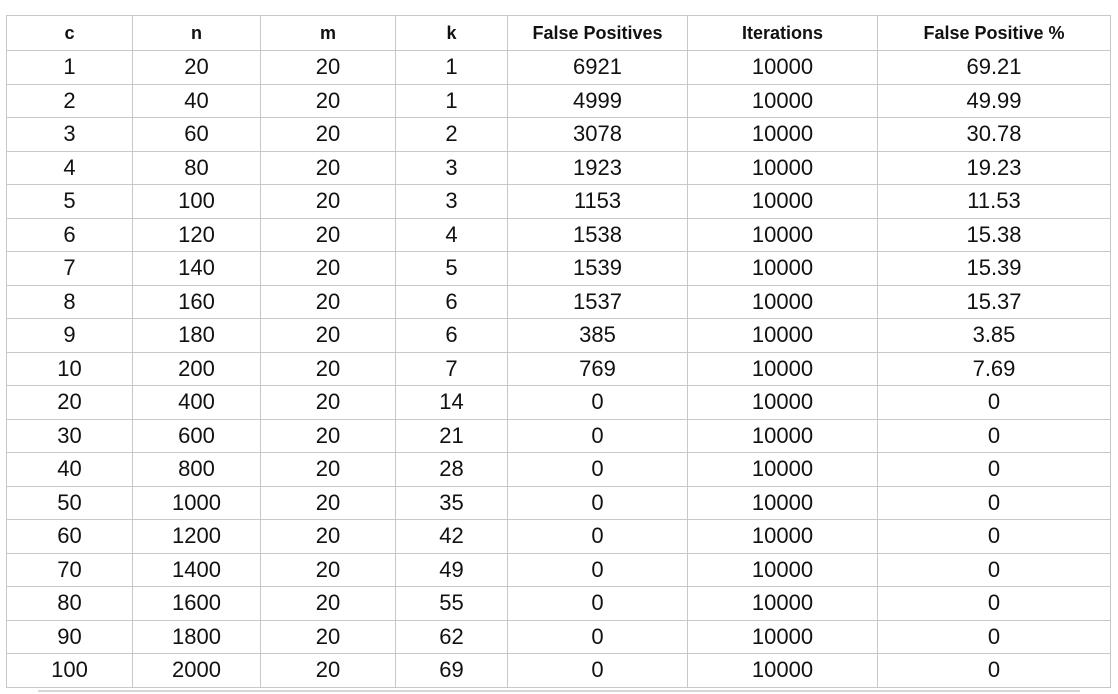 The width and height of the screenshot is (1118, 694). Describe the element at coordinates (196, 469) in the screenshot. I see `cell-n: 800` at that location.